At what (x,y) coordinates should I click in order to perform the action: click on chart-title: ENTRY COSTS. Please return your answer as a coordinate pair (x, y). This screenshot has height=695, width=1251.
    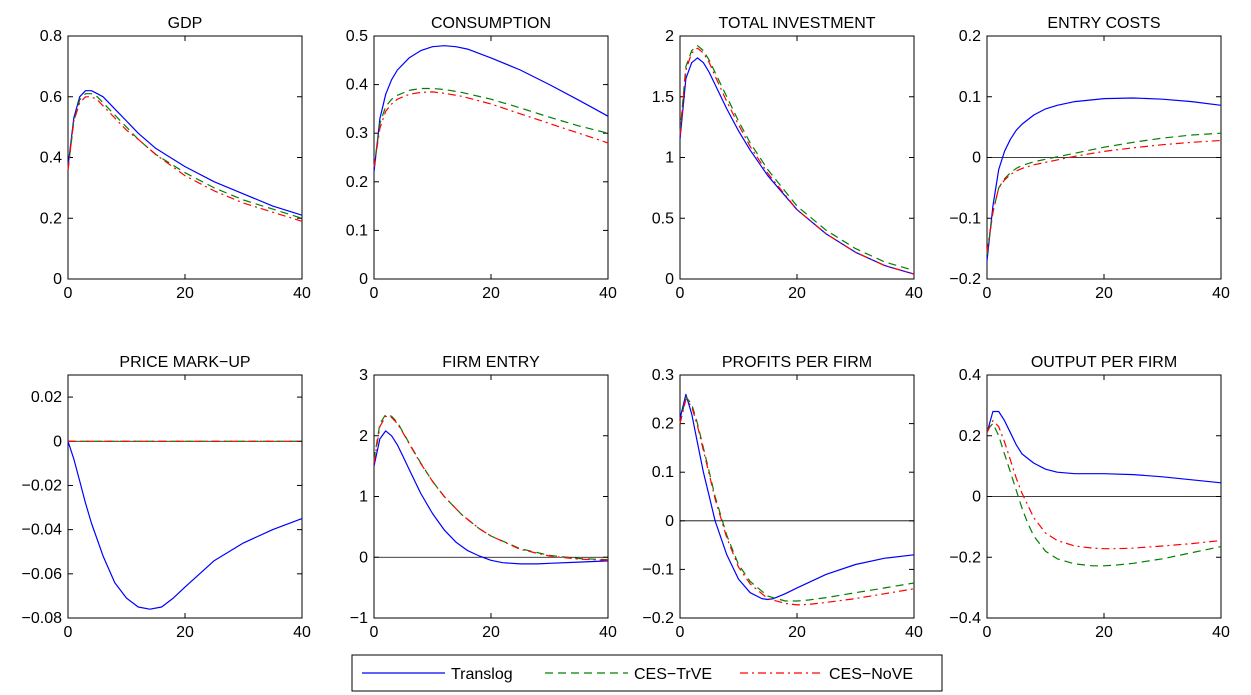
    Looking at the image, I should click on (1103, 23).